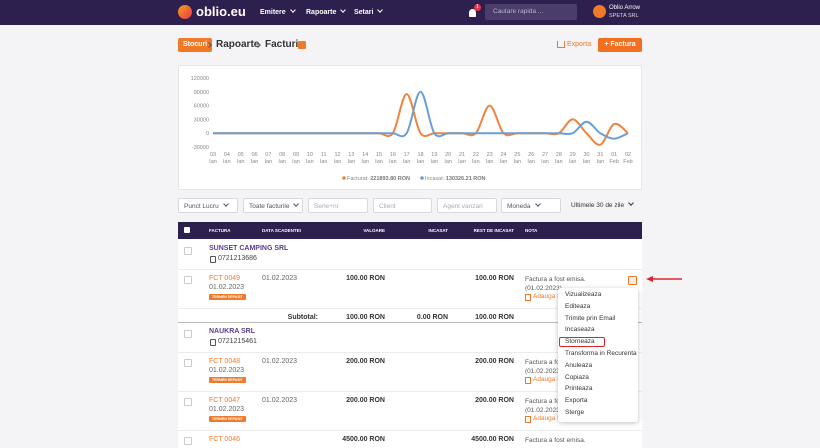 The width and height of the screenshot is (820, 448). What do you see at coordinates (249, 248) in the screenshot?
I see `client-name: SUNSET CAMPING SRL` at bounding box center [249, 248].